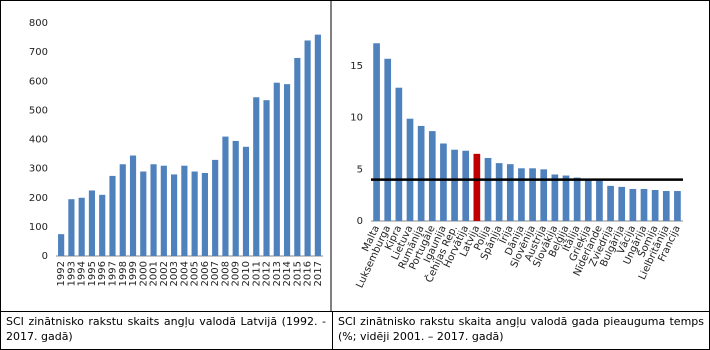 This screenshot has width=710, height=350. What do you see at coordinates (133, 273) in the screenshot?
I see `x-tick-label: 1999` at bounding box center [133, 273].